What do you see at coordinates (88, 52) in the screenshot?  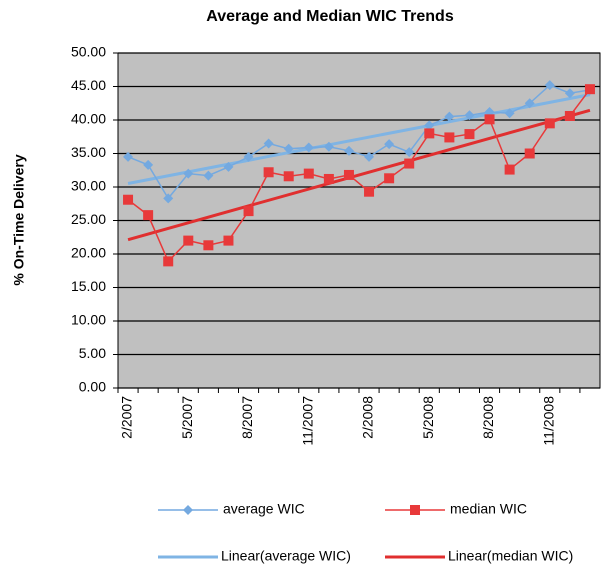 I see `y-tick-label: 50.00` at bounding box center [88, 52].